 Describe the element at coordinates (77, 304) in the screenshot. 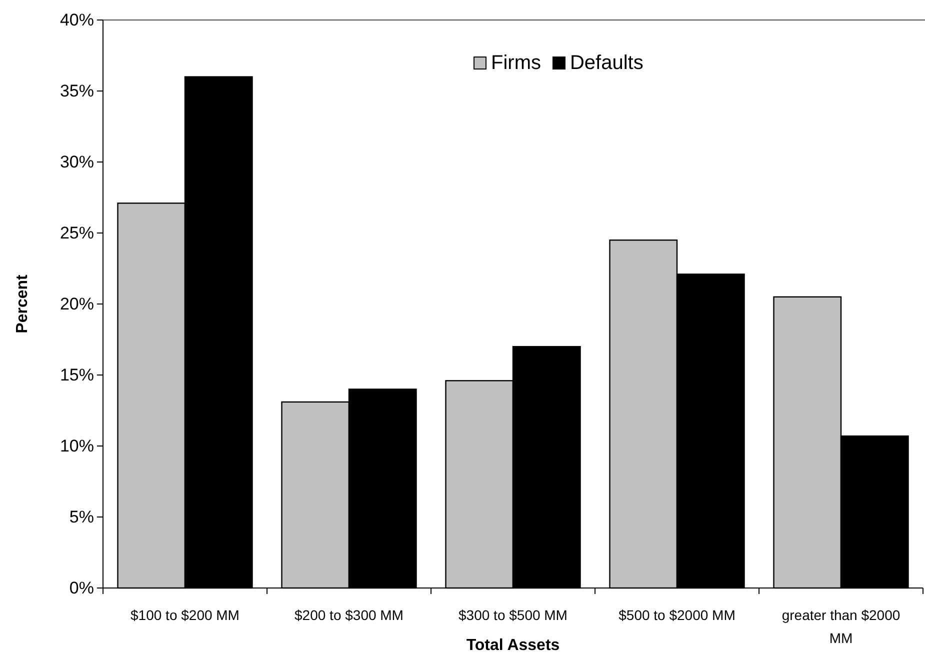

I see `y-tick-label: 20%` at that location.